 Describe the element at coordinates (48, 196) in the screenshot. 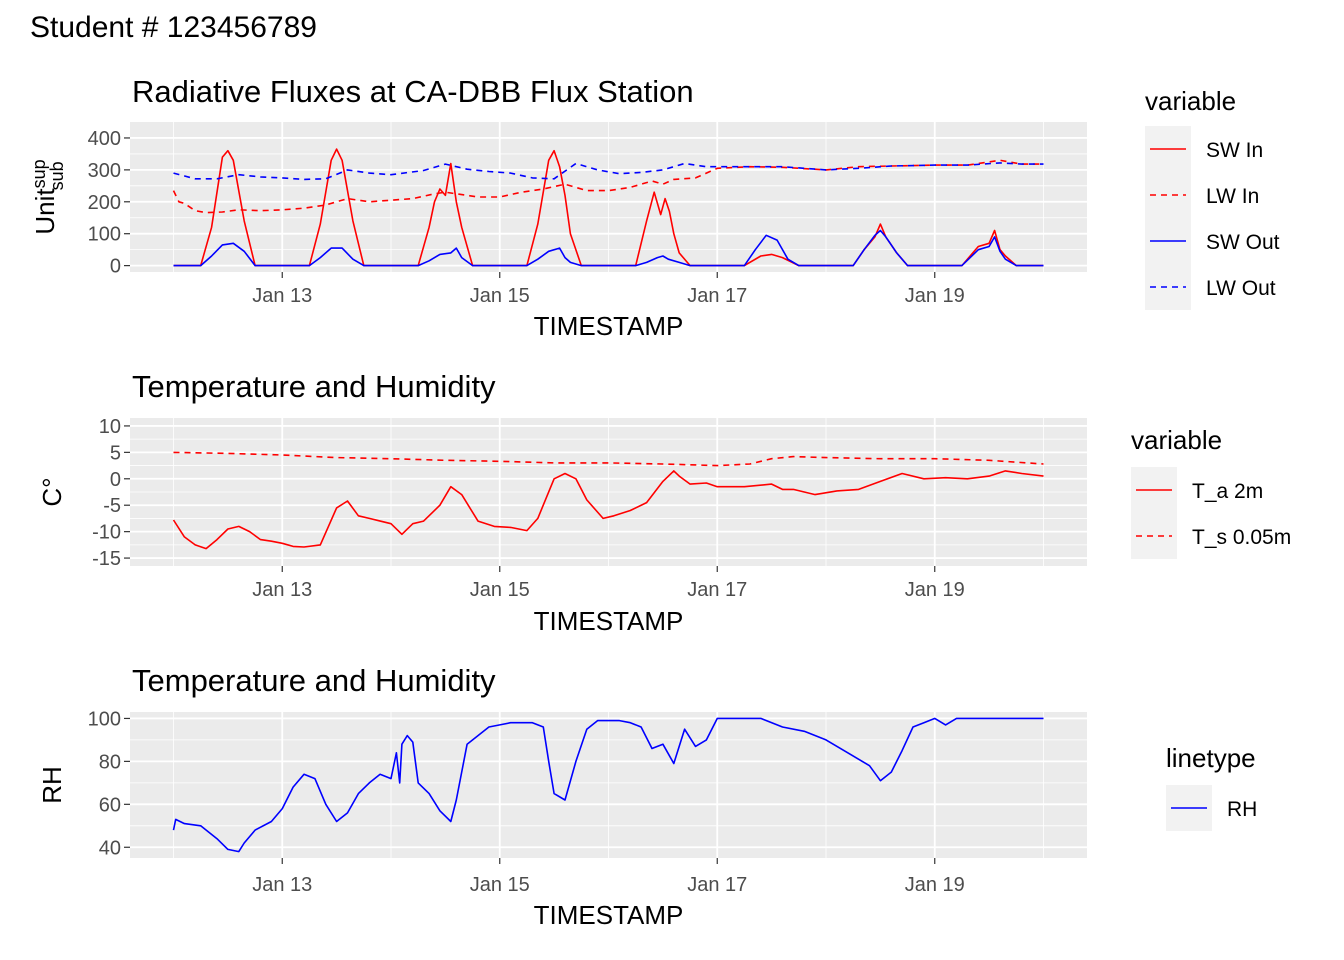

I see `y-axis-label: Unitsupsub` at that location.